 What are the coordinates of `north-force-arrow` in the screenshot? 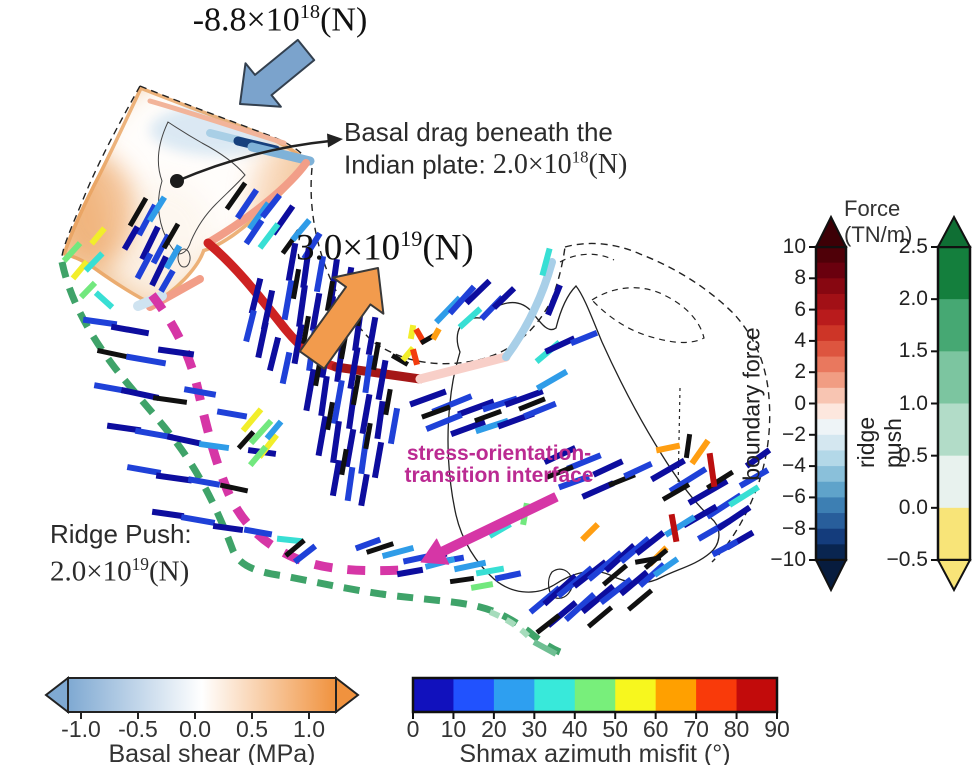 It's located at (277, 73).